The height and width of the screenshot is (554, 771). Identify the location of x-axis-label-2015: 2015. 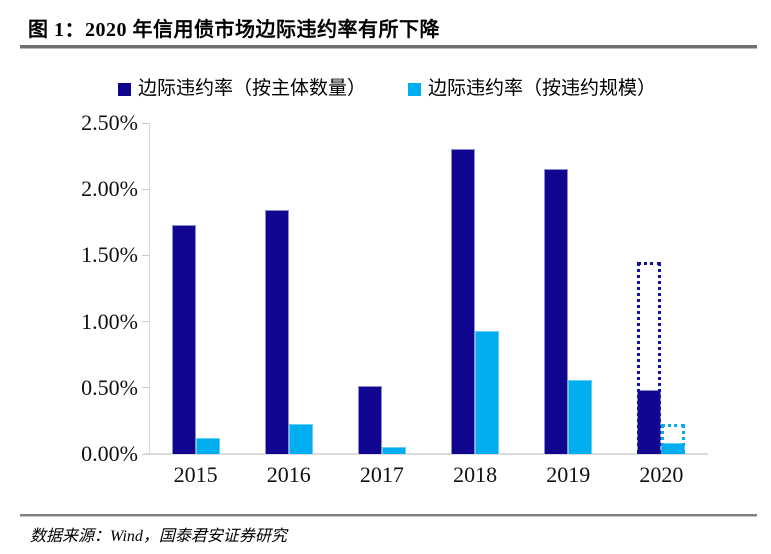
(195, 474).